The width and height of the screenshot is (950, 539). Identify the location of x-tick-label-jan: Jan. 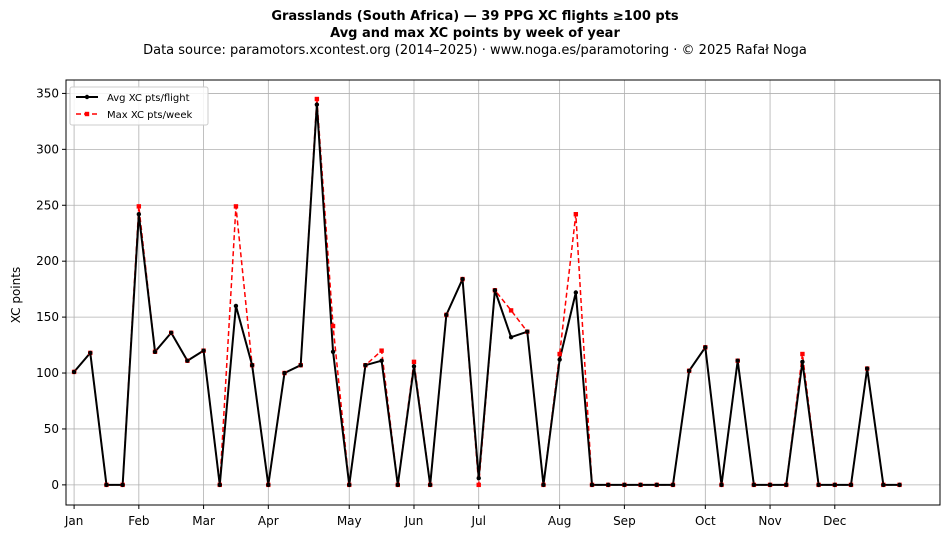
(74, 521).